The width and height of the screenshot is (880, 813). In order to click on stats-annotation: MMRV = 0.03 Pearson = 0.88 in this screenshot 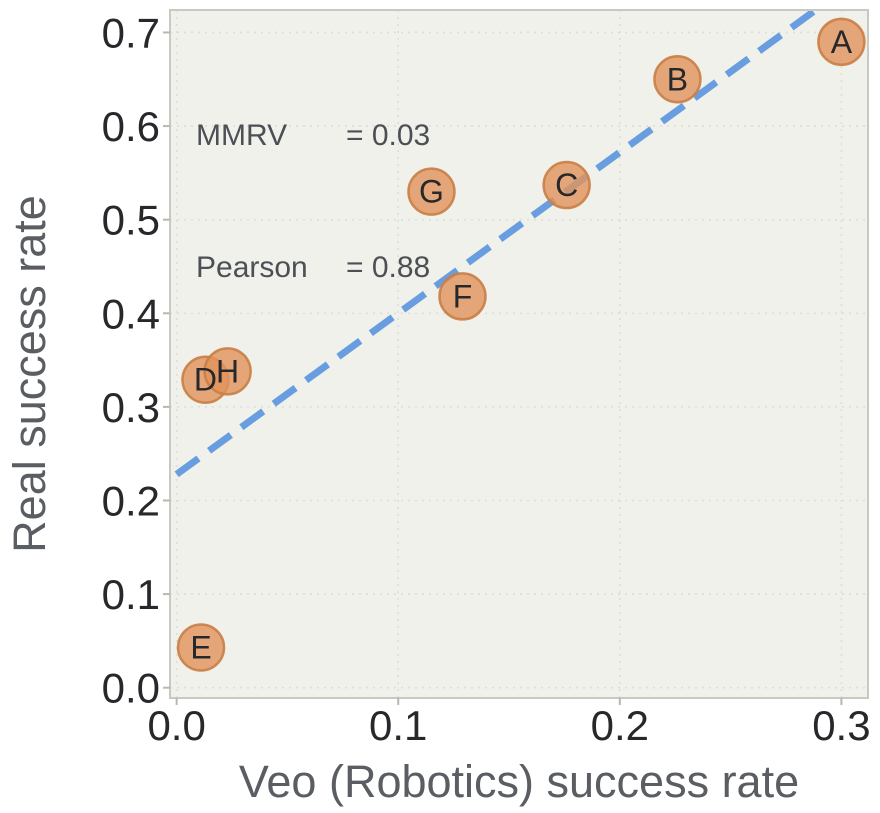, I will do `click(313, 202)`.